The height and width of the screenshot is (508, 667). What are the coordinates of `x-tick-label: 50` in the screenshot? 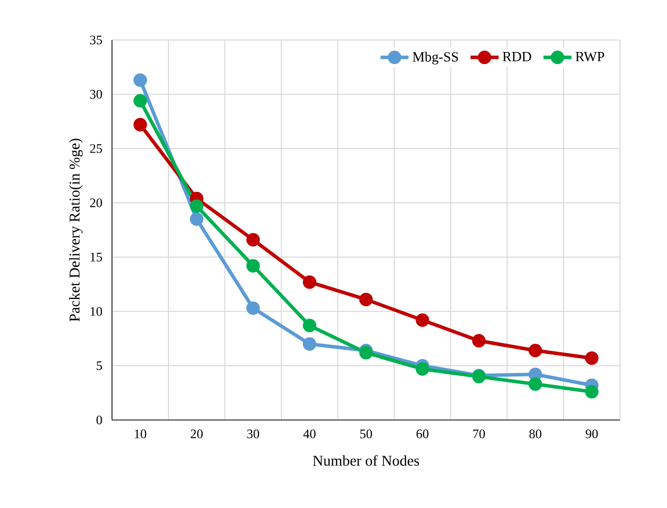 It's located at (366, 434).